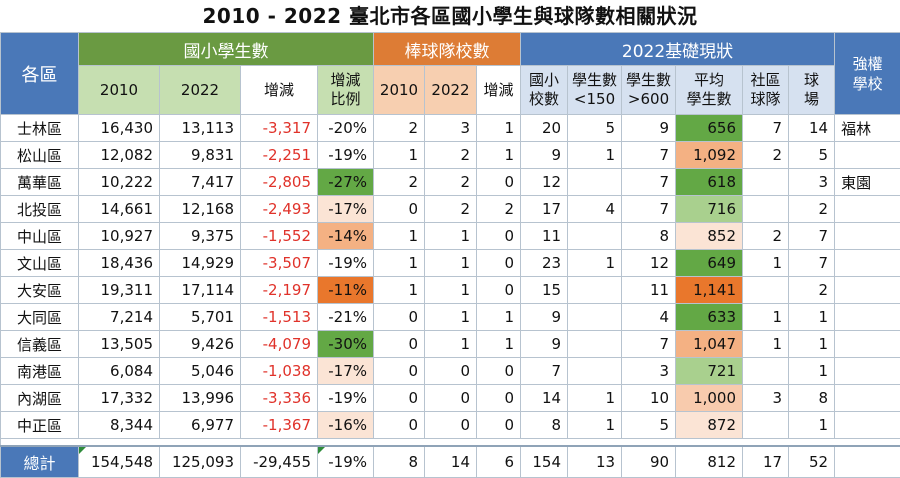  I want to click on students-2022: 9,426, so click(200, 344).